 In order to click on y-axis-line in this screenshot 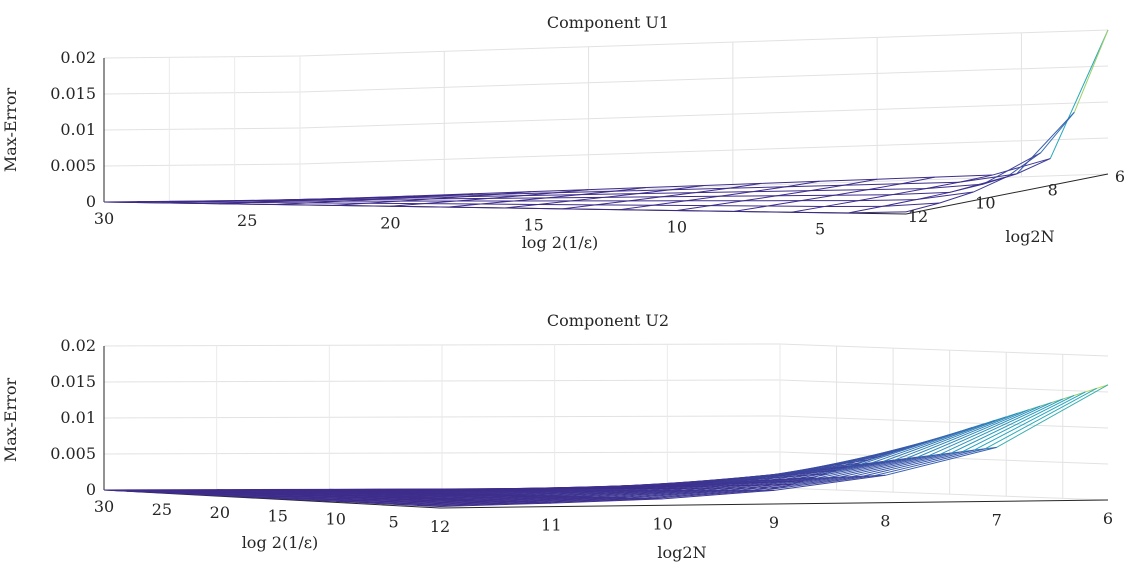, I will do `click(774, 504)`.